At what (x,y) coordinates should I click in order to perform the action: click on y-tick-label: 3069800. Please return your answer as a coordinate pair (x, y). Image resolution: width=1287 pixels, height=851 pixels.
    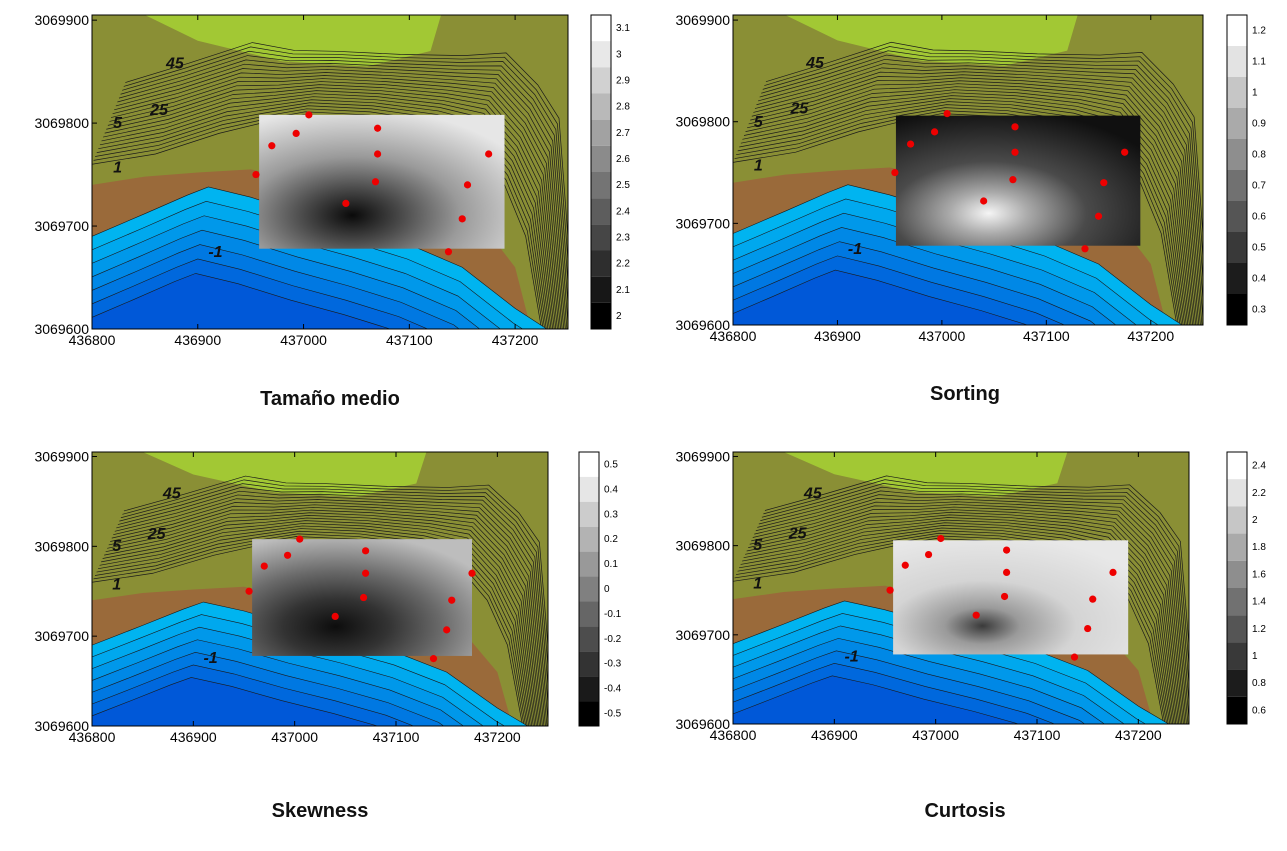
    Looking at the image, I should click on (61, 123).